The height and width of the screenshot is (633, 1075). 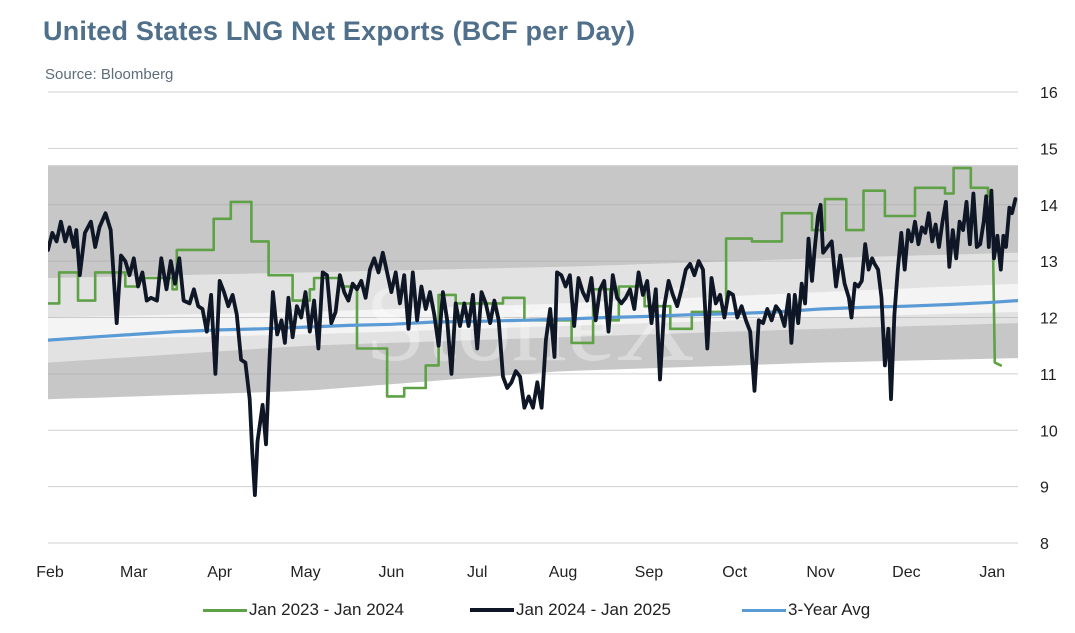 I want to click on y-axis: 8 9 10 11 12 13 14 15 16, so click(x=1049, y=319).